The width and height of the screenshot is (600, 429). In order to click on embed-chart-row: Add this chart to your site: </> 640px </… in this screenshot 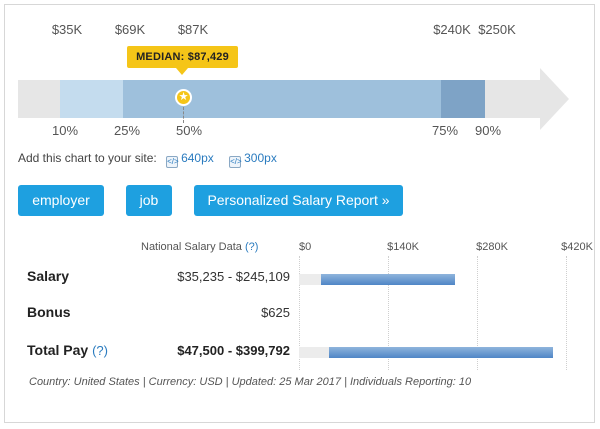, I will do `click(147, 159)`.